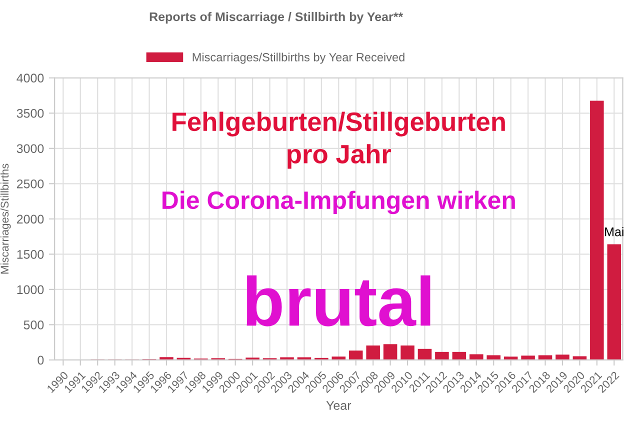 The width and height of the screenshot is (642, 421). I want to click on x-axis-title: Year, so click(339, 405).